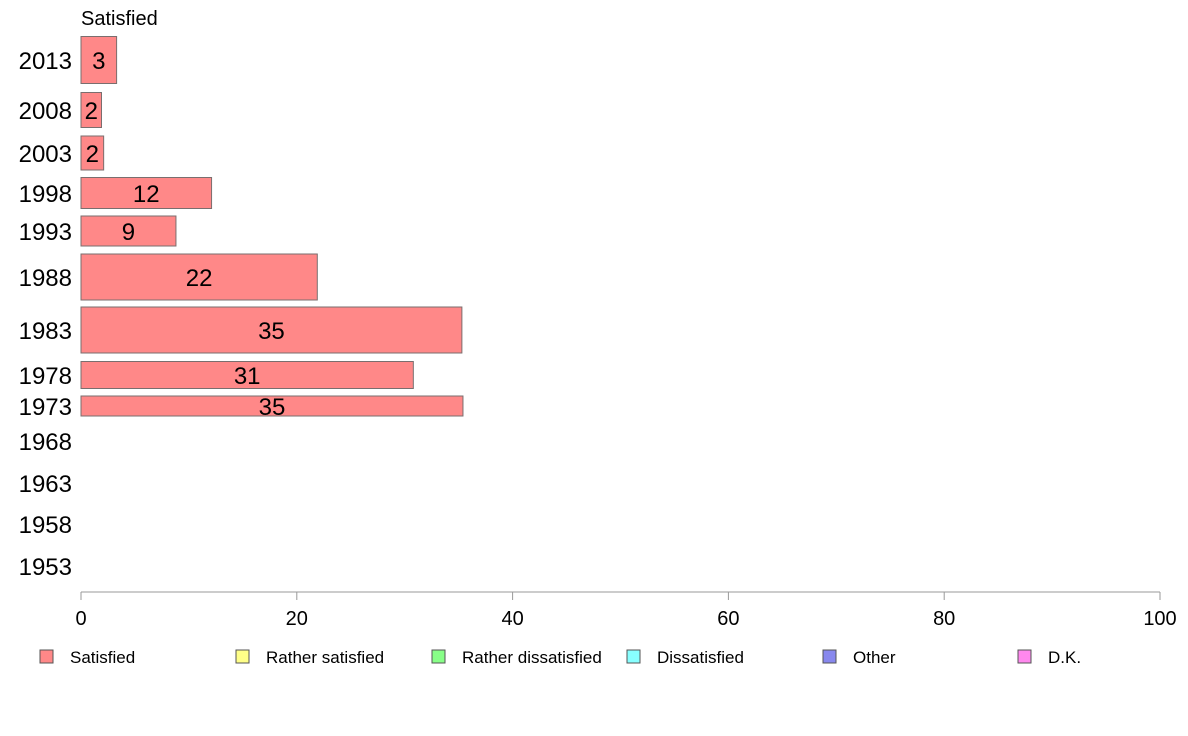  Describe the element at coordinates (45, 484) in the screenshot. I see `y-tick-label: 1963` at that location.